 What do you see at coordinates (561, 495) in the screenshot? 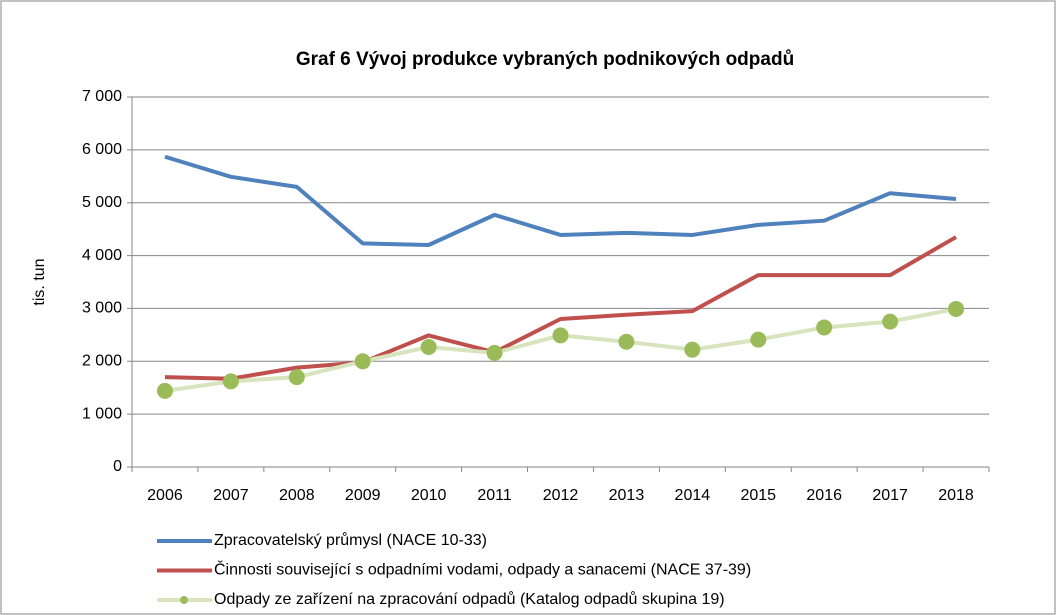
I see `x-tick-label: 2012` at bounding box center [561, 495].